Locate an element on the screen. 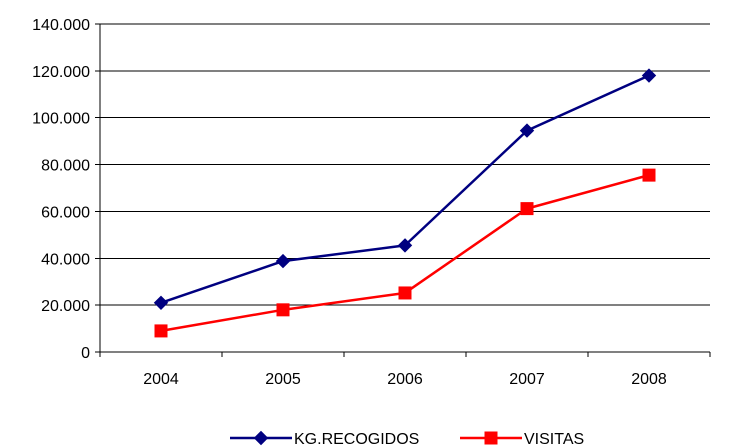 Image resolution: width=732 pixels, height=448 pixels. legend-item-kg-recogidos: KG.RECOGIDOS is located at coordinates (324, 439).